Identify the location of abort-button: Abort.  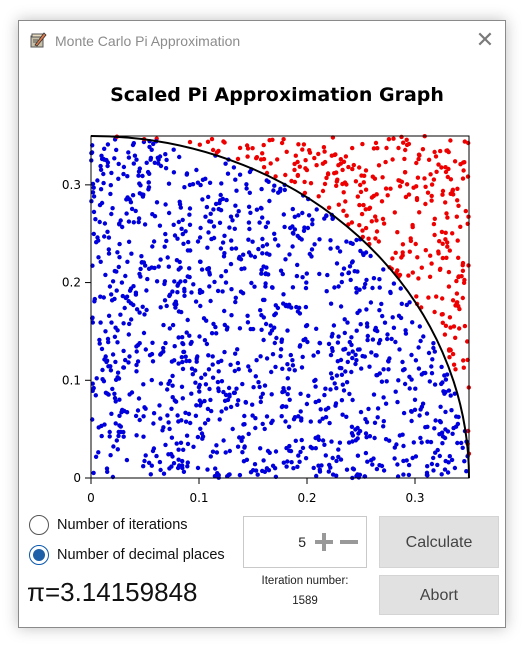
(439, 595).